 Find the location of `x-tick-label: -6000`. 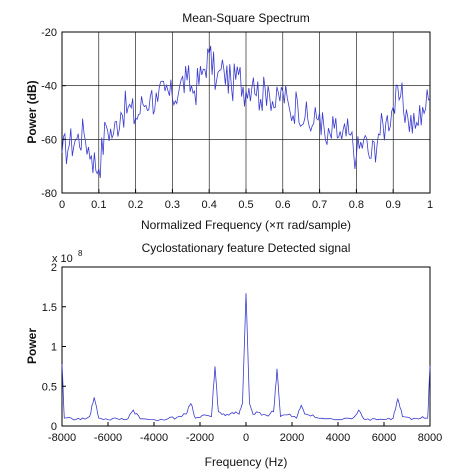

x-tick-label: -6000 is located at coordinates (108, 438).